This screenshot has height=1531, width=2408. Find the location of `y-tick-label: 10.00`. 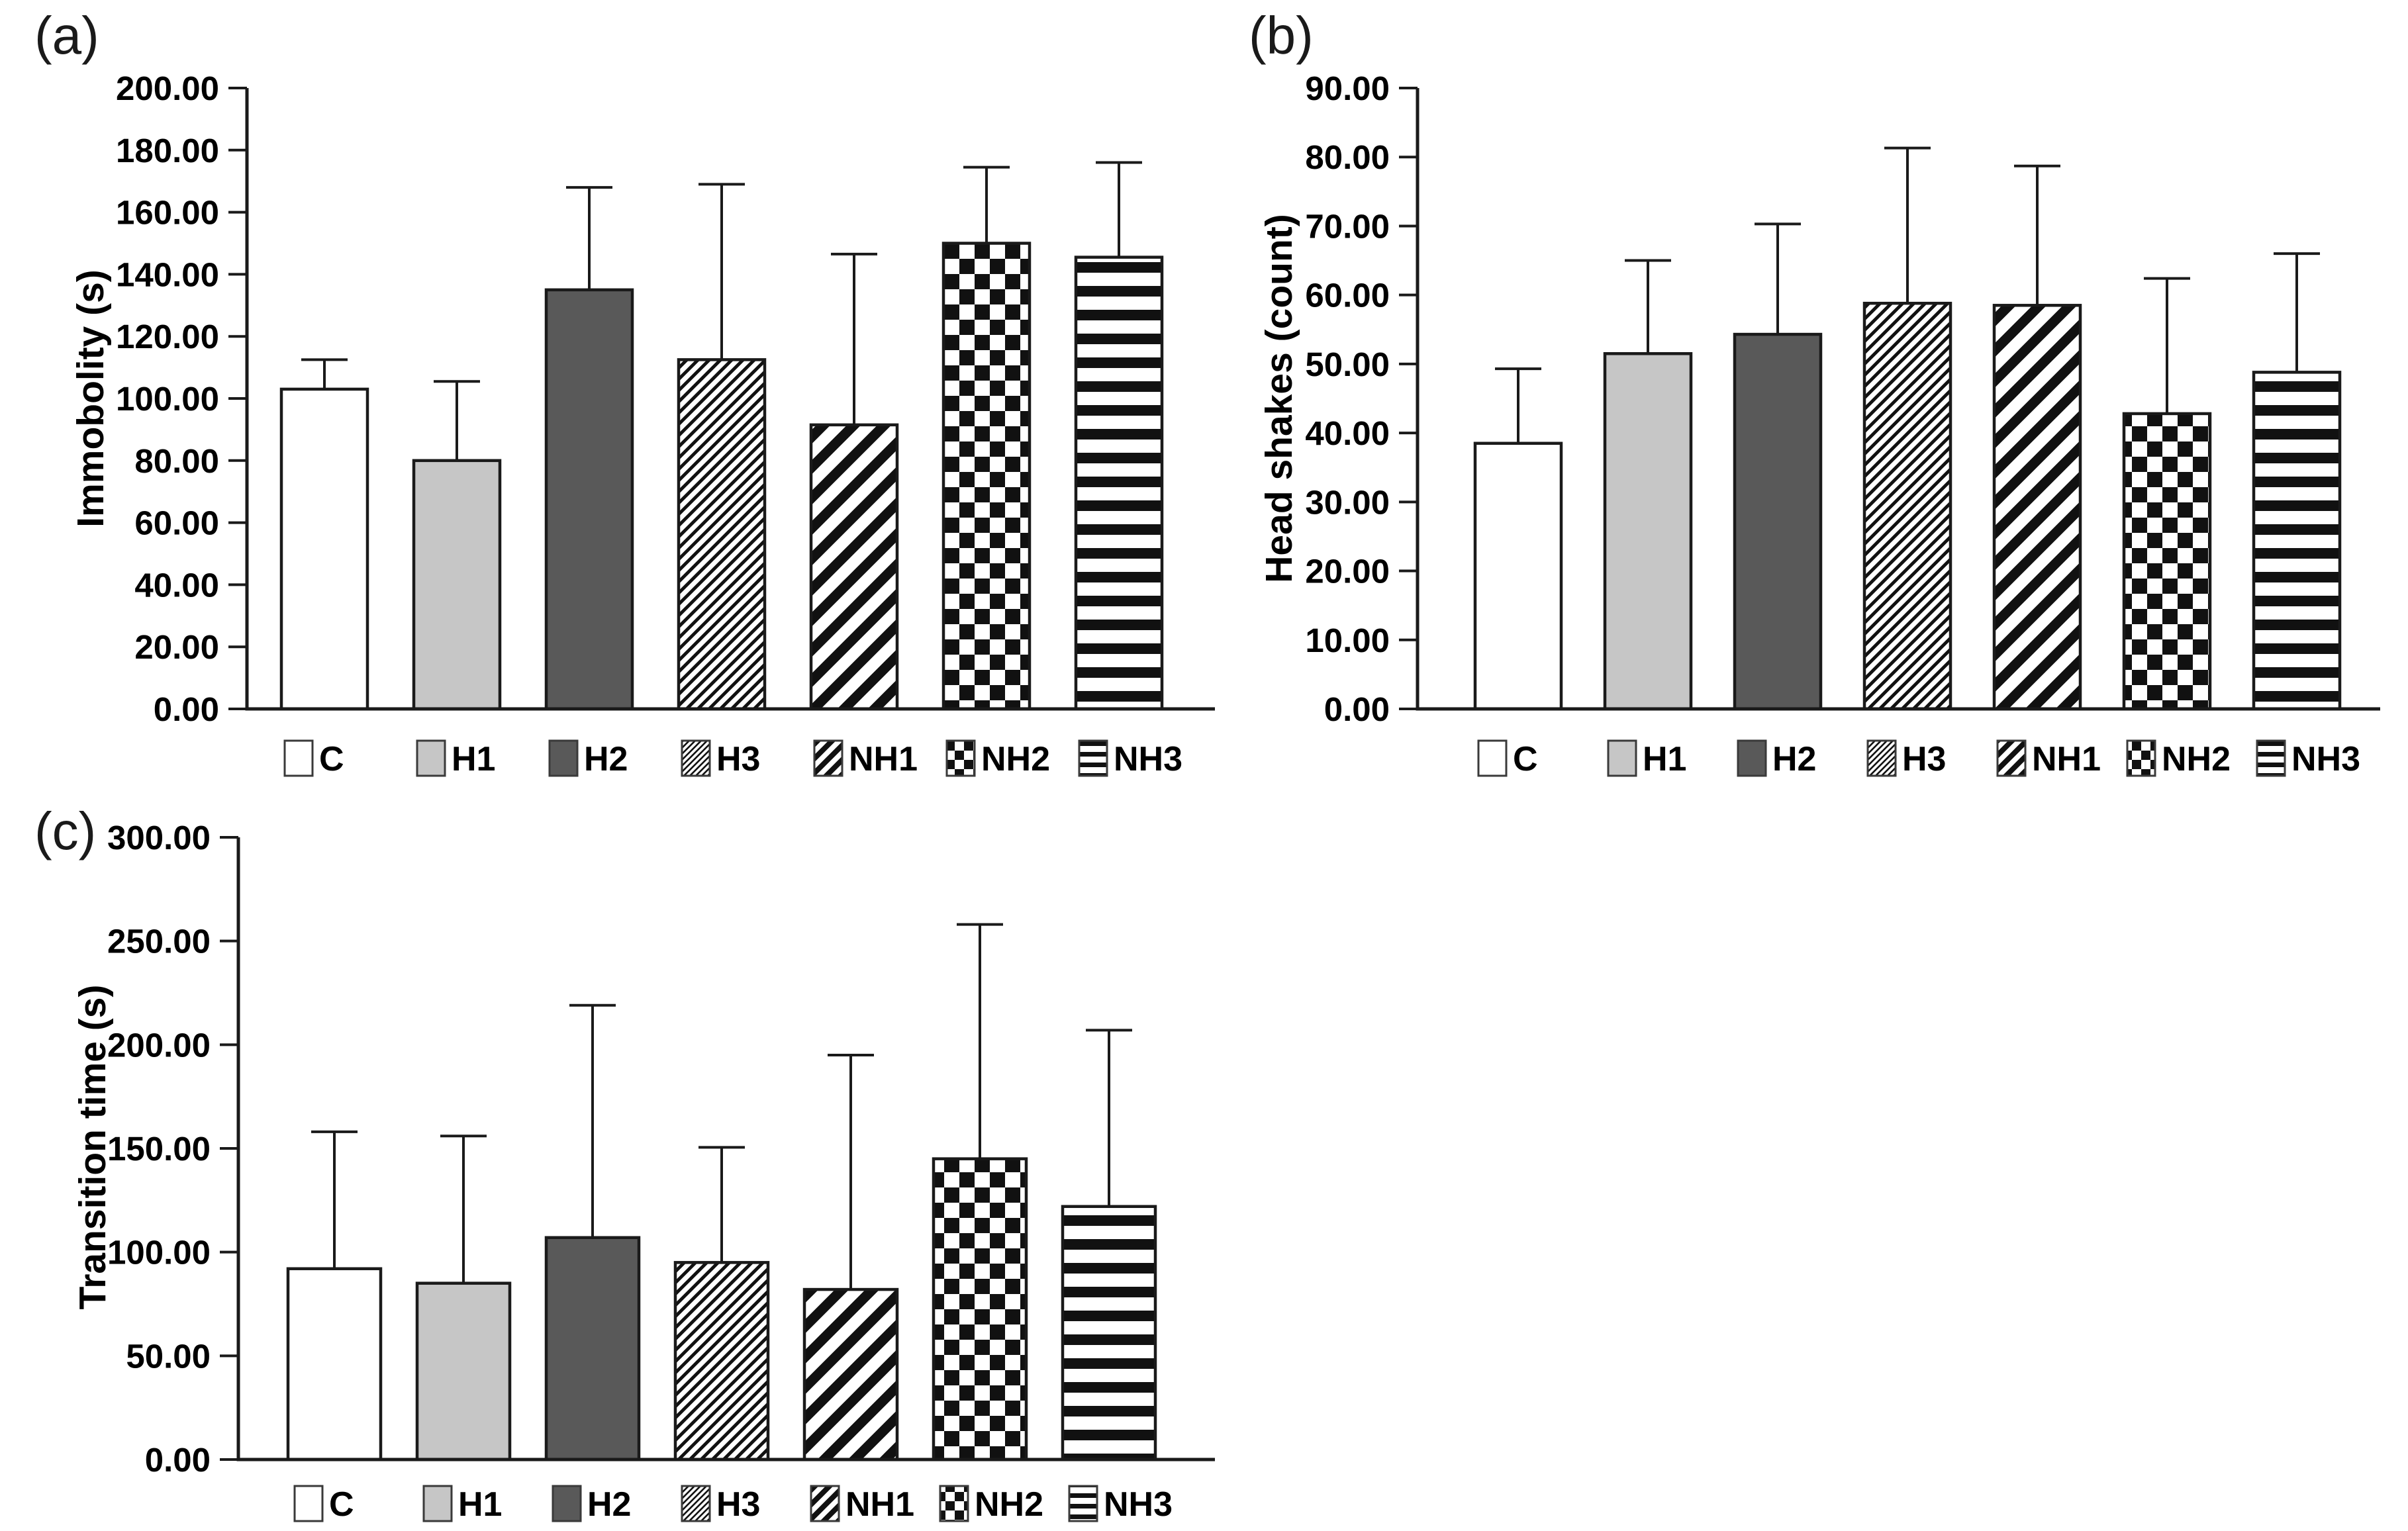

y-tick-label: 10.00 is located at coordinates (1347, 640).